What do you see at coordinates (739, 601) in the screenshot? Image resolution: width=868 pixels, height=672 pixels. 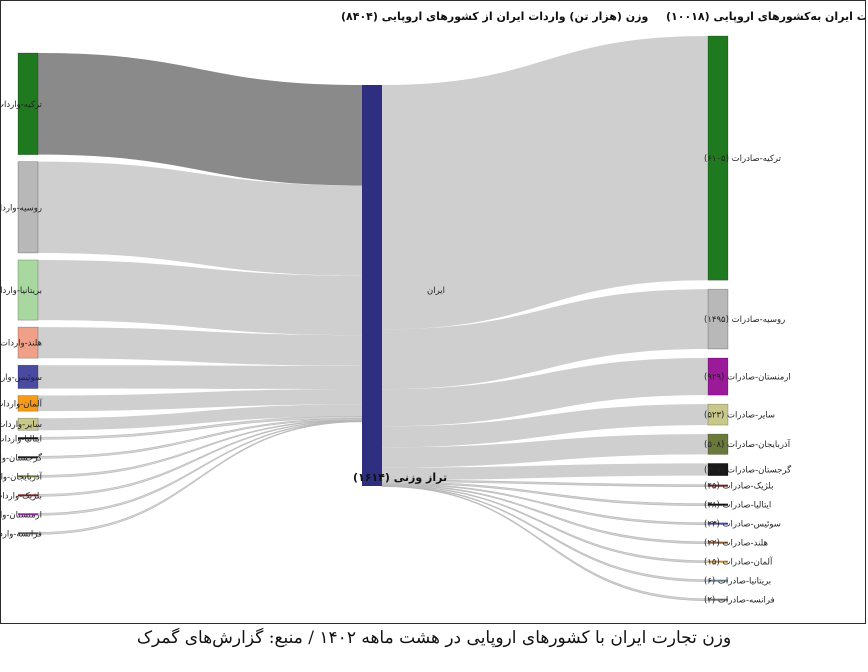 I see `label-export-12: فرانسه-صادرات (۲)` at bounding box center [739, 601].